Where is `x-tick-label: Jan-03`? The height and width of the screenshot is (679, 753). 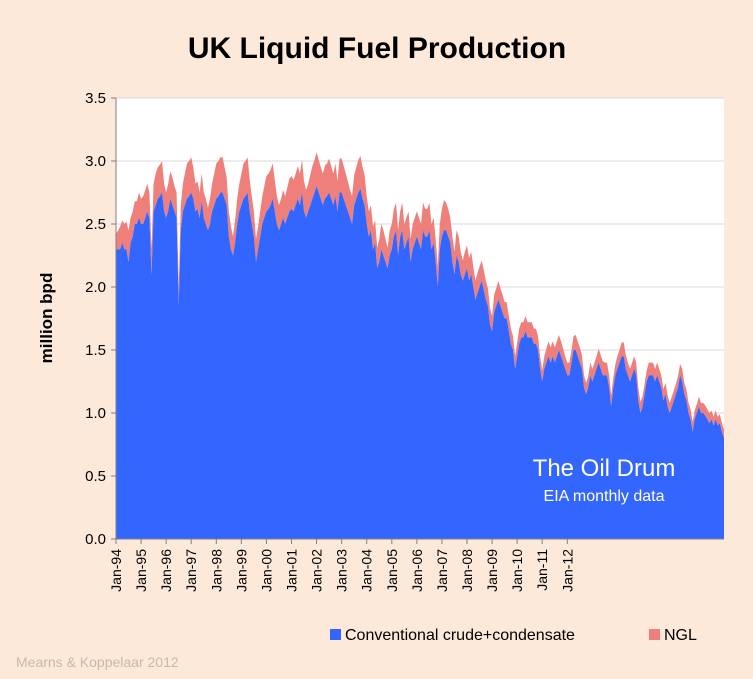
x-tick-label: Jan-03 is located at coordinates (342, 570).